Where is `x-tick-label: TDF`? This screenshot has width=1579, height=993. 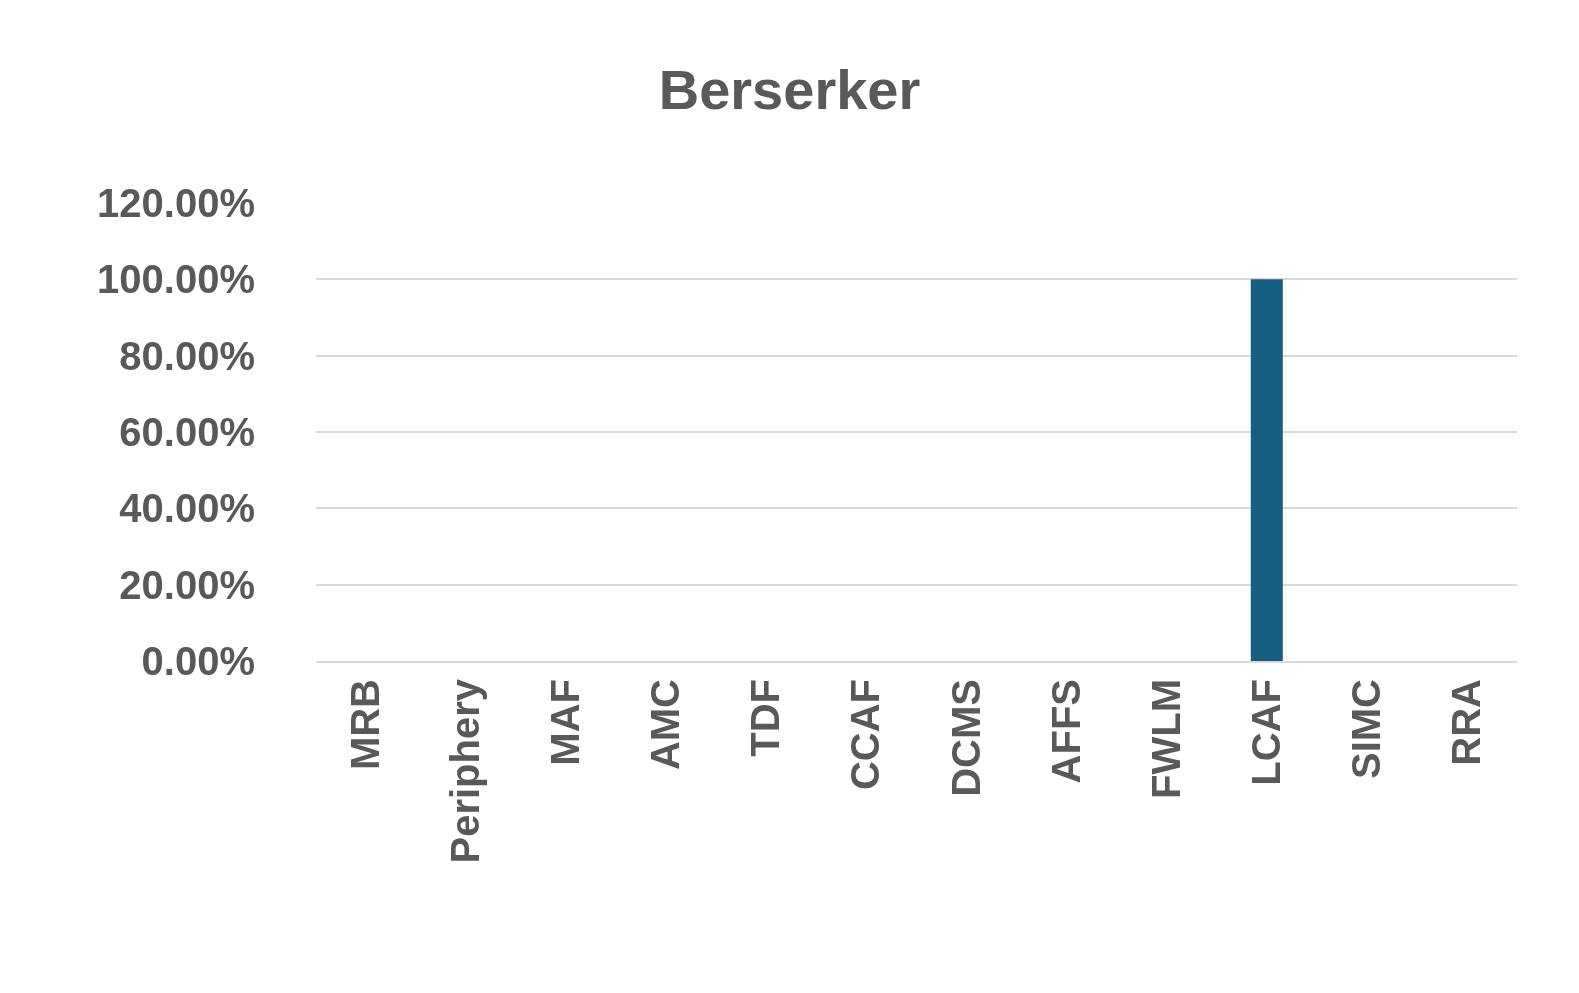
x-tick-label: TDF is located at coordinates (765, 718).